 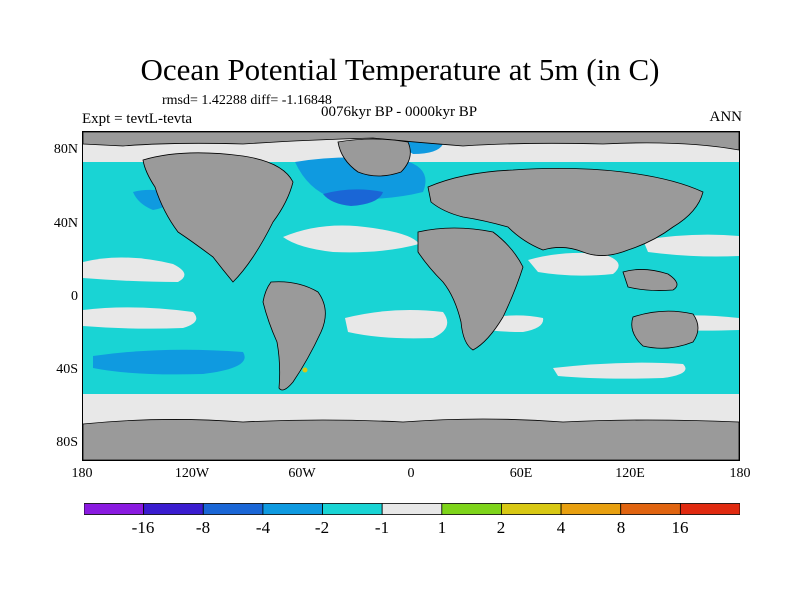 What do you see at coordinates (263, 527) in the screenshot?
I see `colorbar-label: -4` at bounding box center [263, 527].